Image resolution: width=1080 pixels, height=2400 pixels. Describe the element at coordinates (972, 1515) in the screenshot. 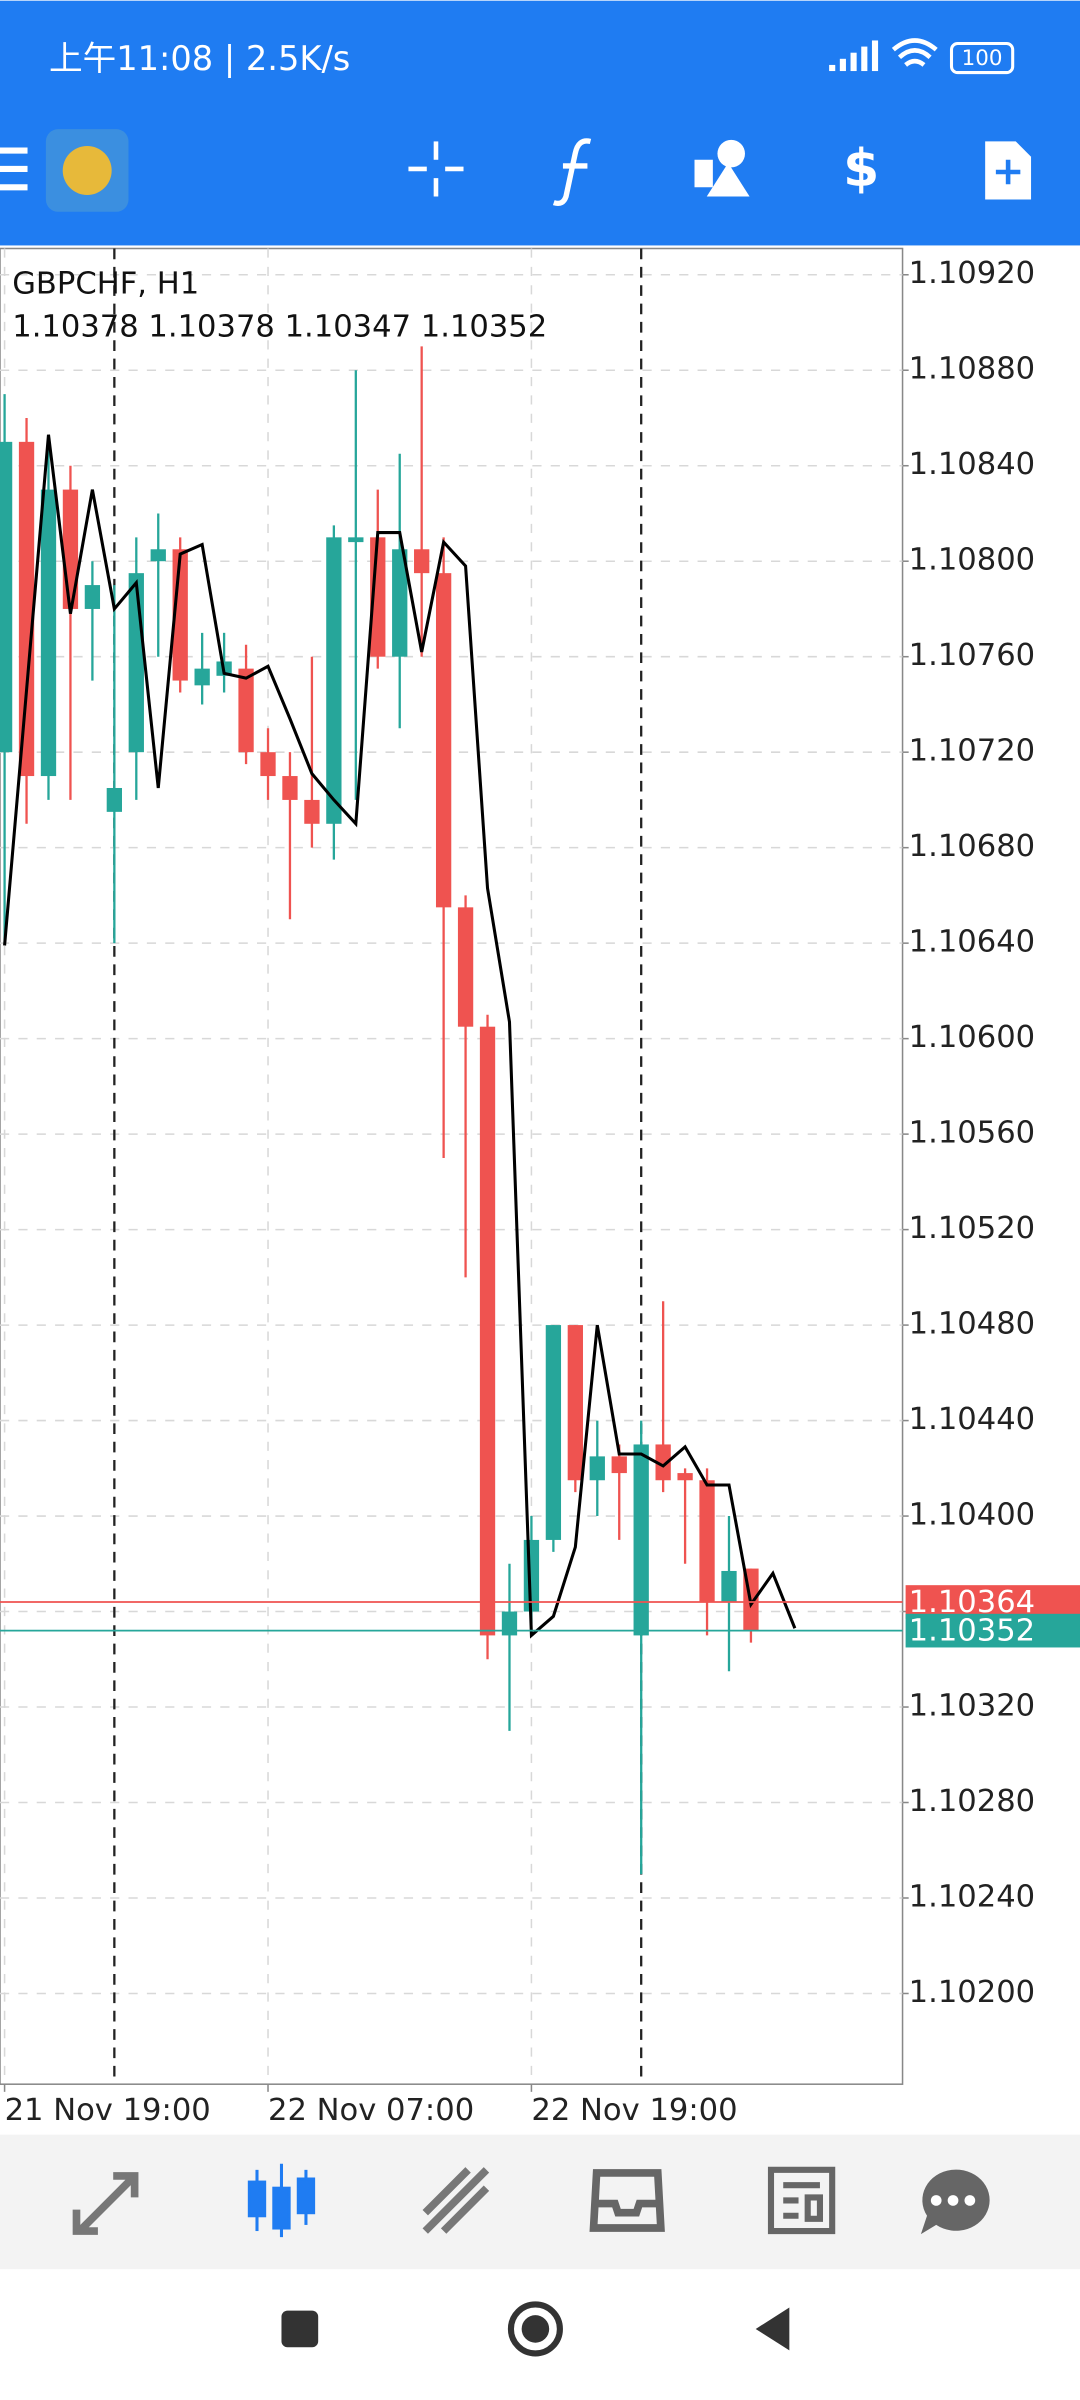

I see `y-tick-label: 1.10400` at that location.